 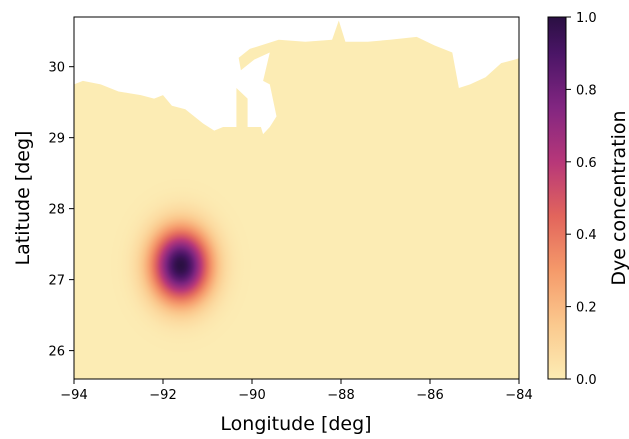 I want to click on y-axis: 26 27 28 29 30, so click(x=61, y=210).